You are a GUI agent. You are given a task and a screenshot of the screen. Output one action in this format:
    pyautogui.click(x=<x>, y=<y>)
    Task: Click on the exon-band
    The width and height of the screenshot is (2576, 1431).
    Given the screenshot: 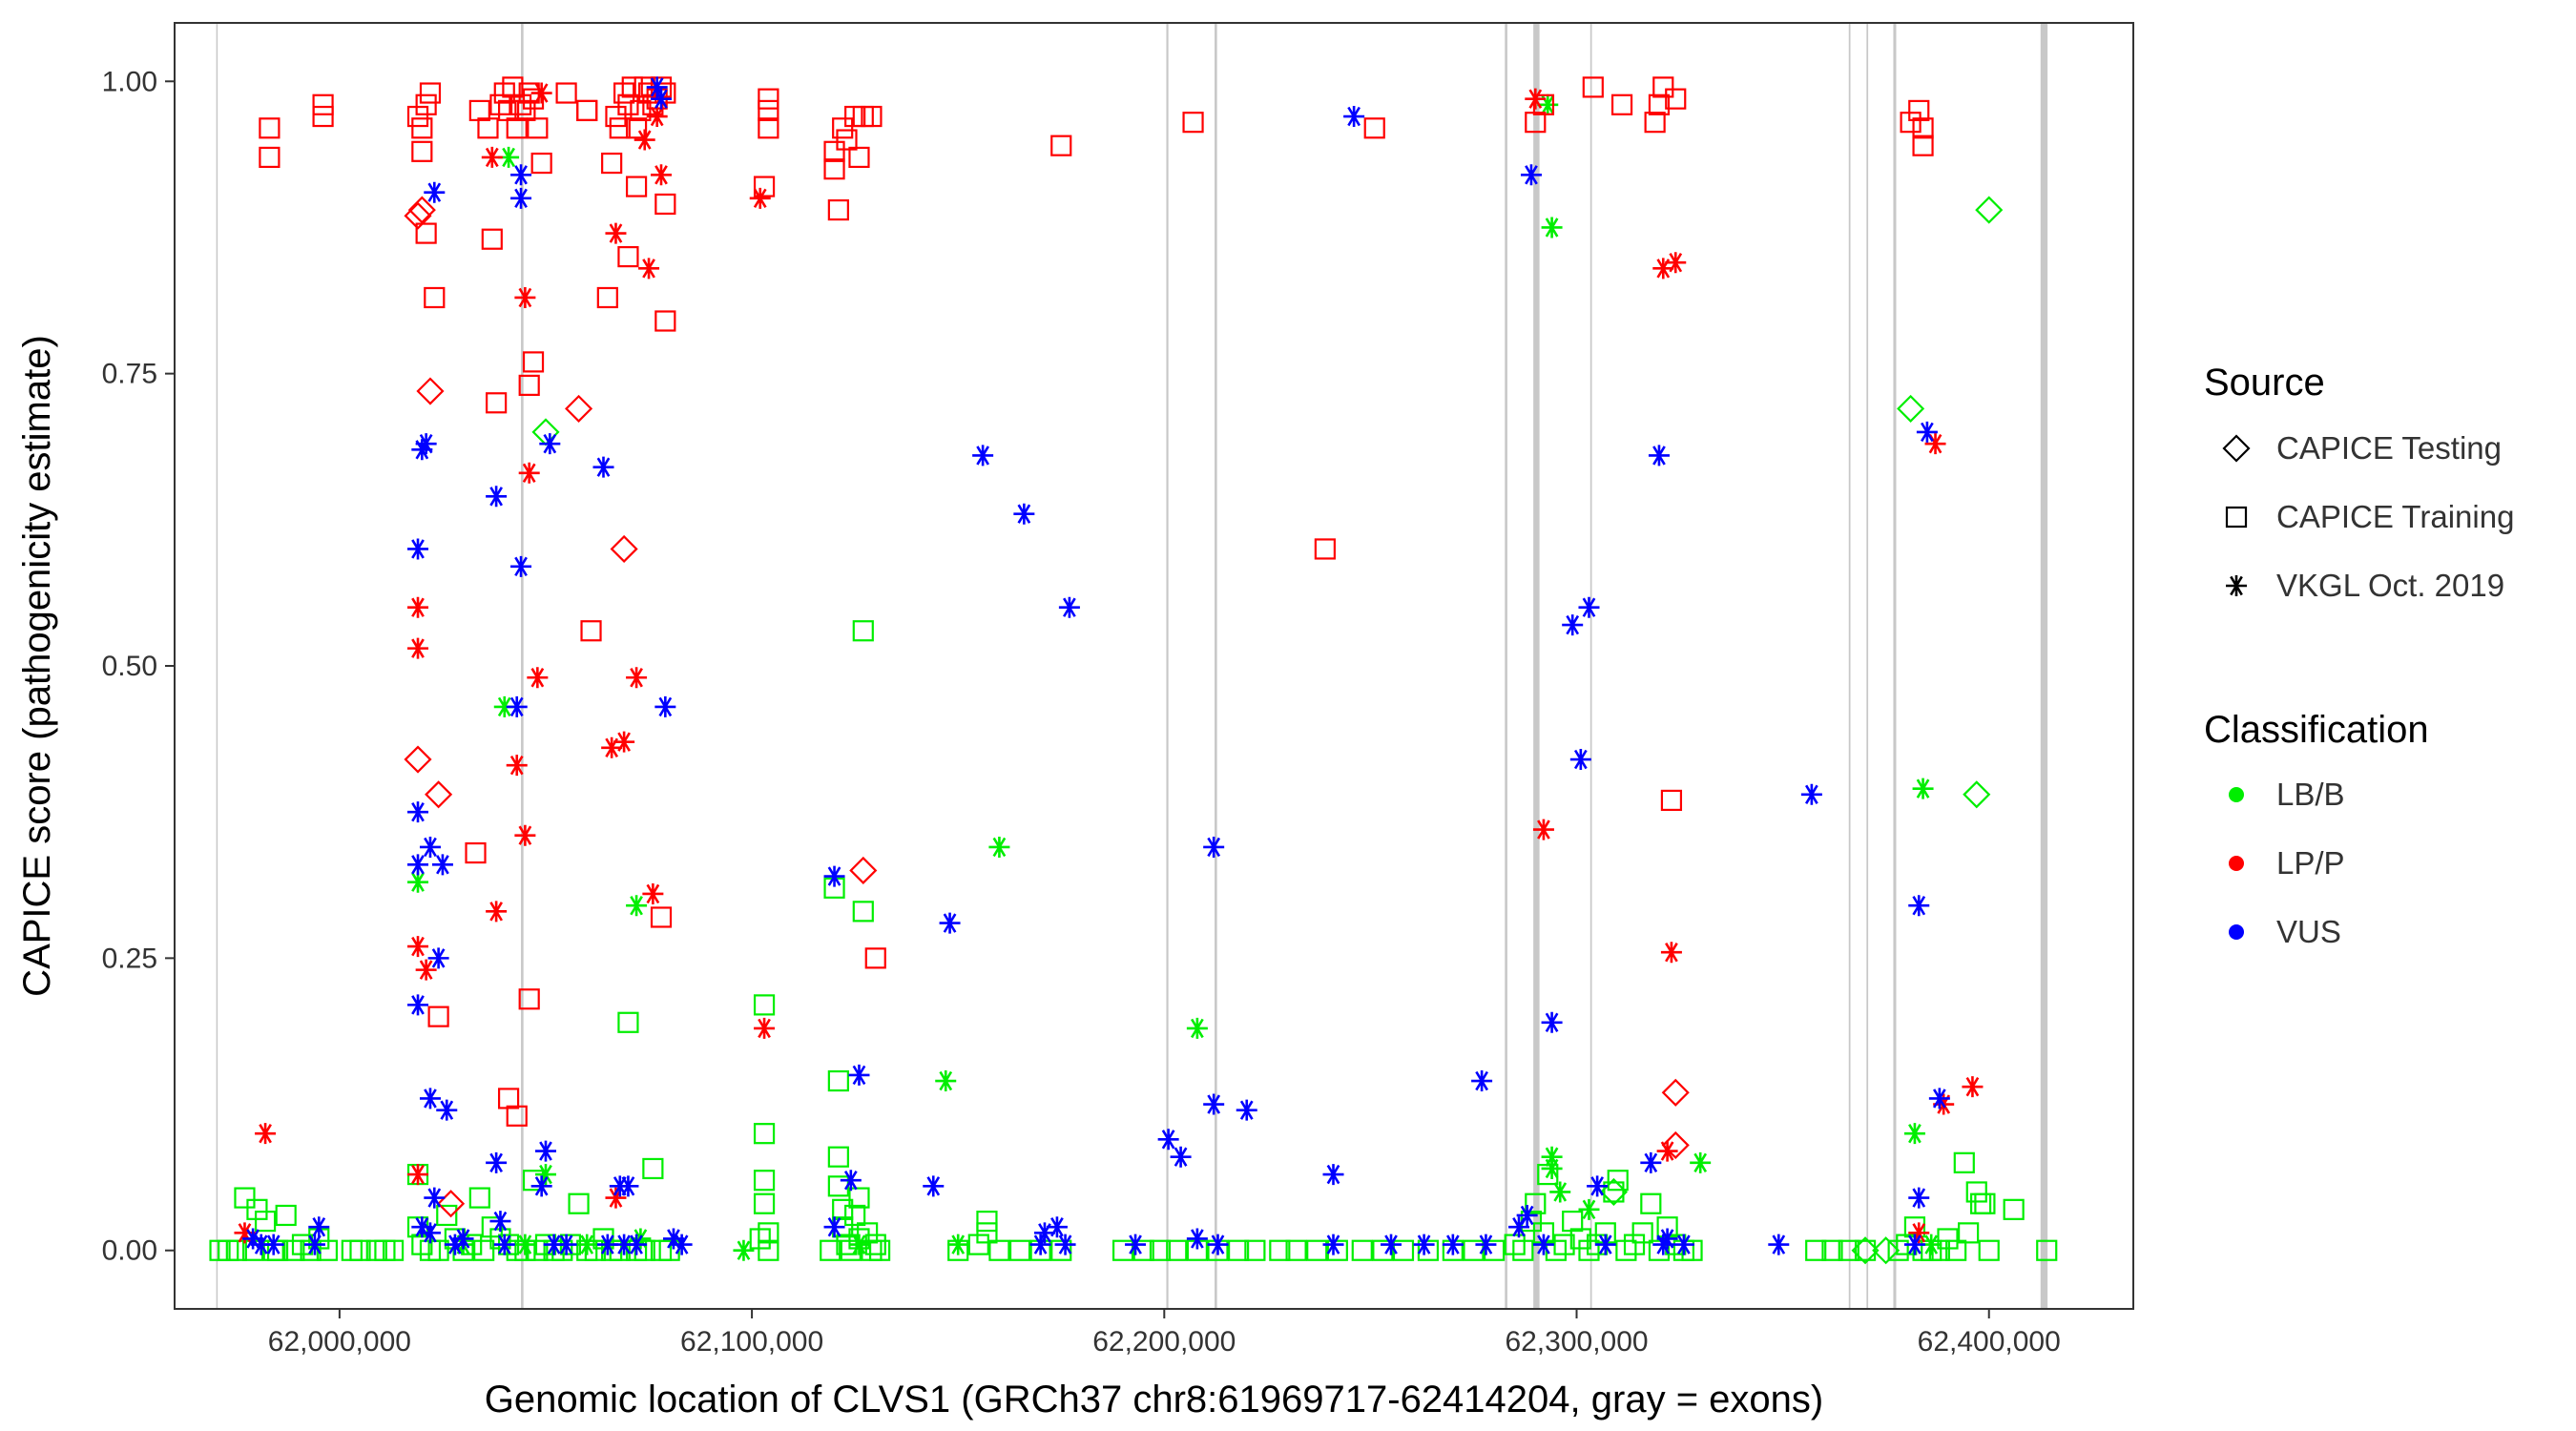 What is the action you would take?
    pyautogui.click(x=1167, y=666)
    